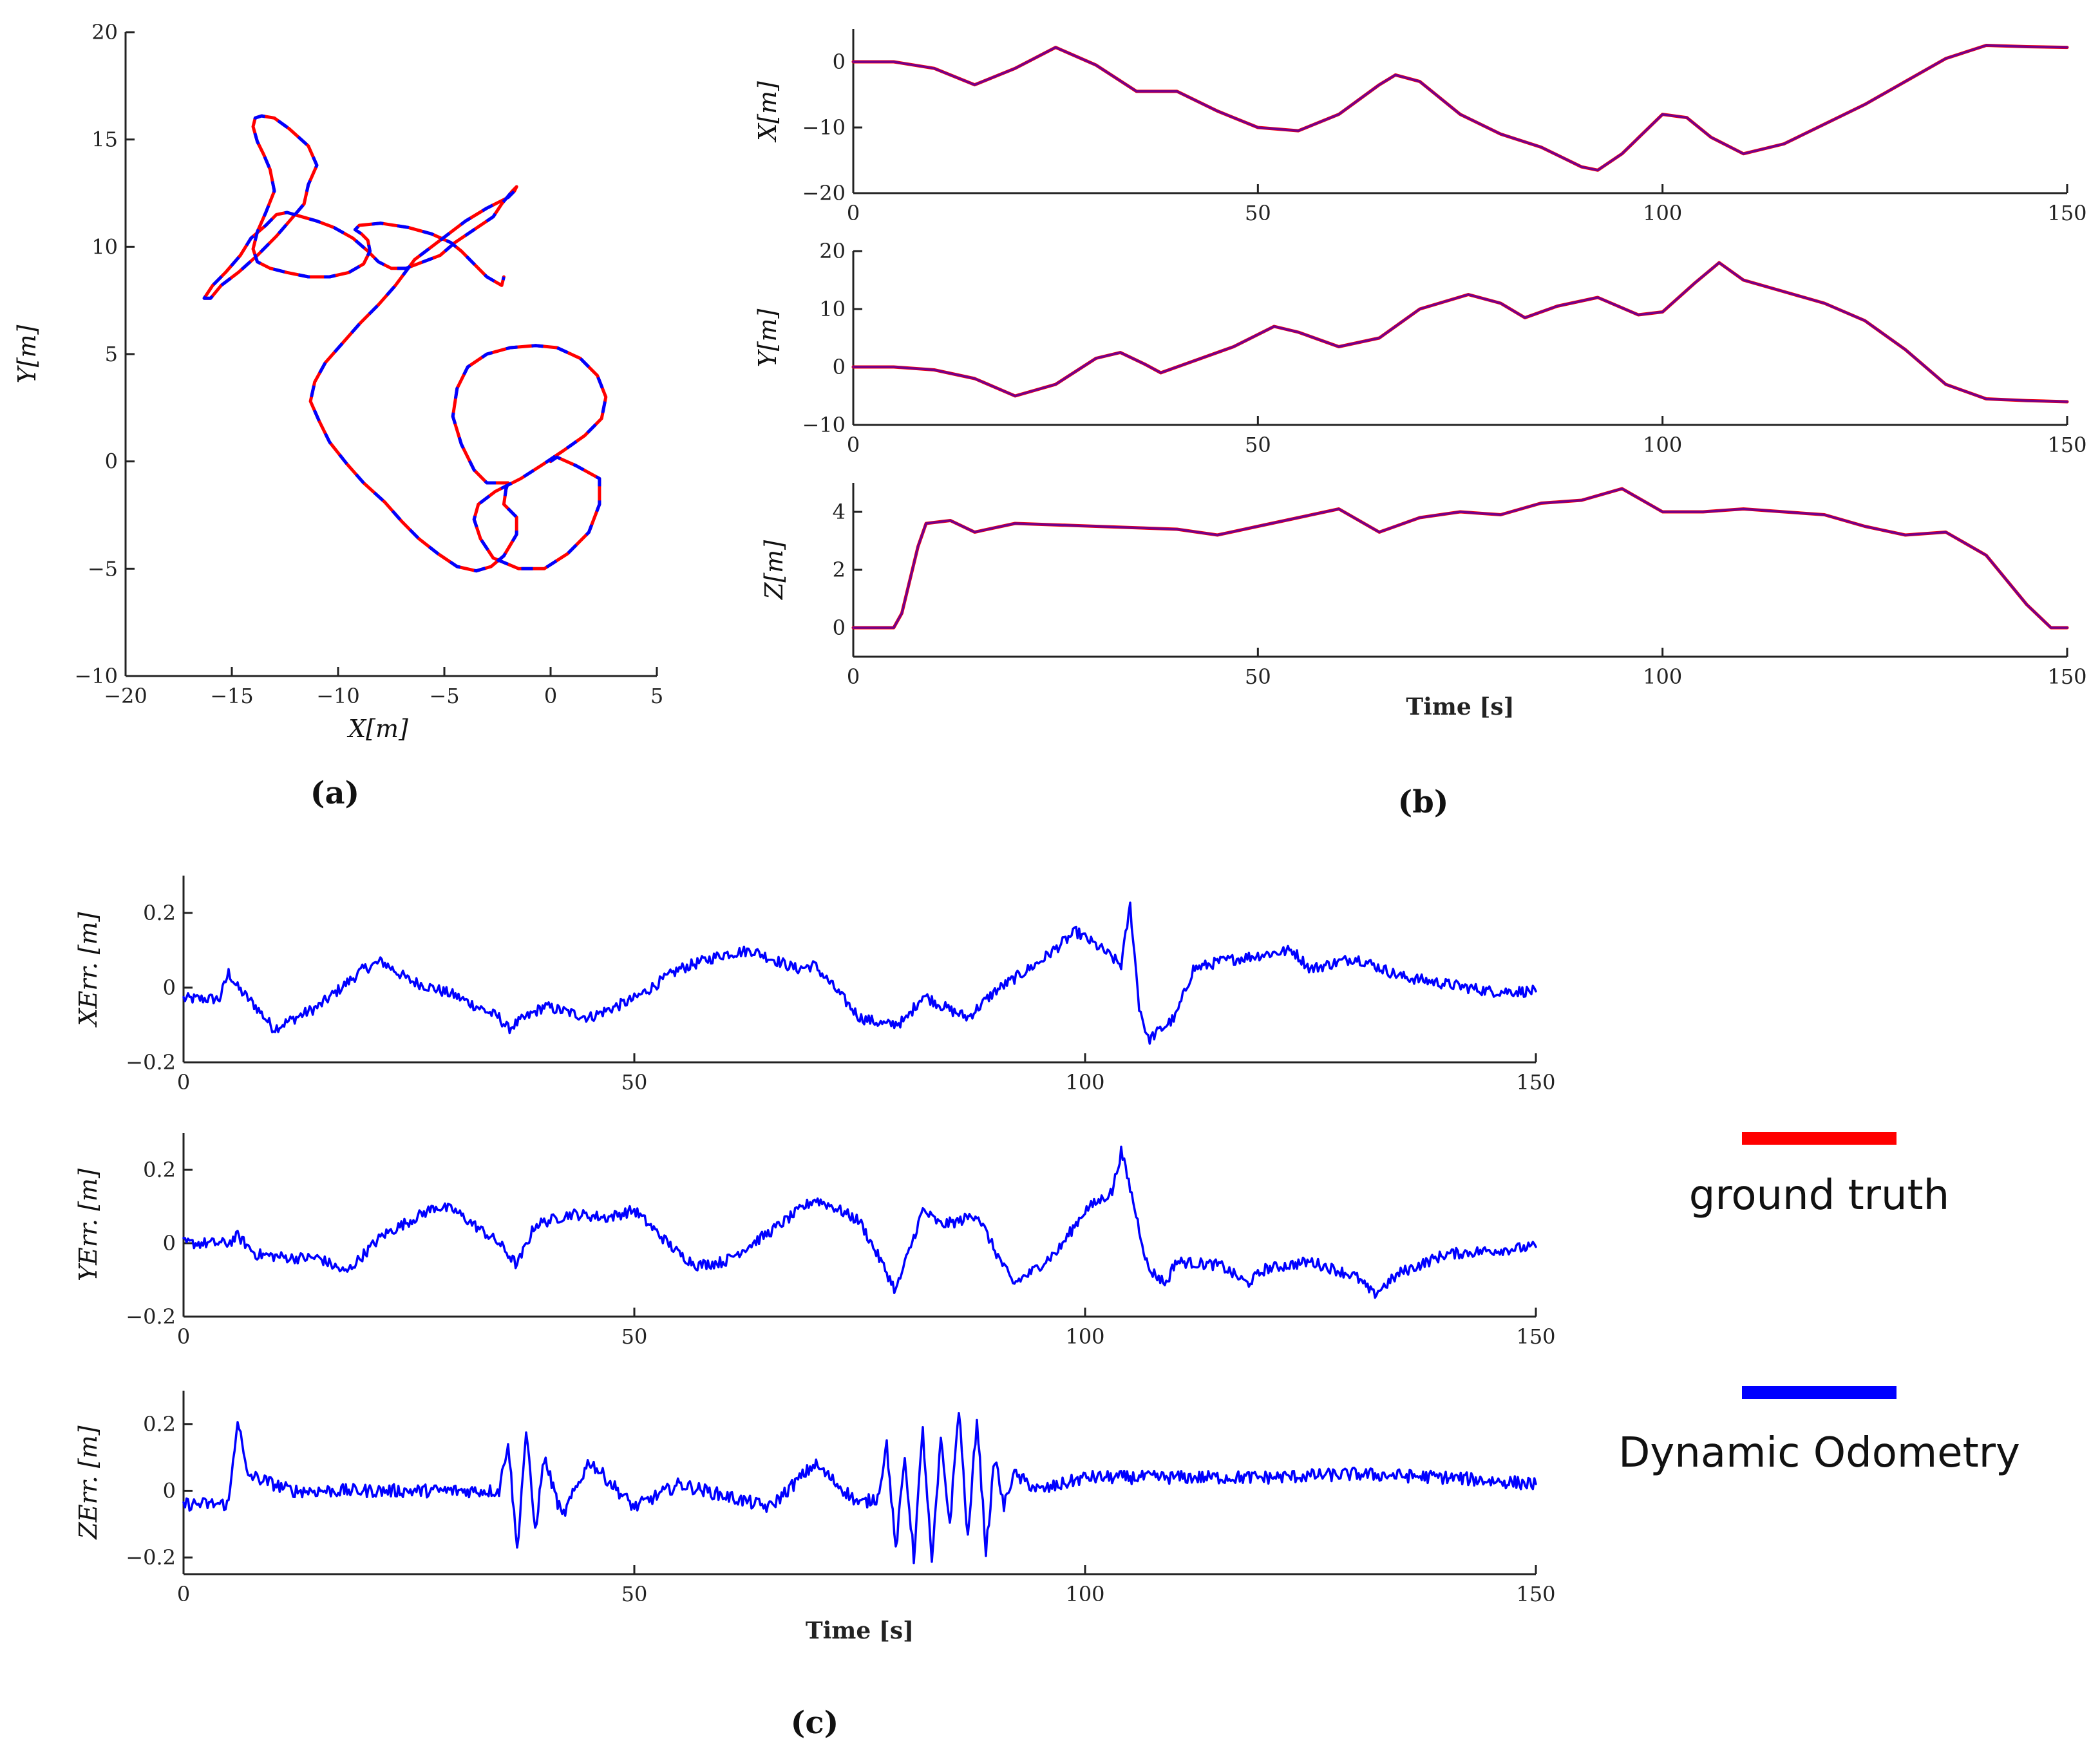 This screenshot has width=2100, height=1757. Describe the element at coordinates (126, 696) in the screenshot. I see `x-tick-label: −20` at that location.